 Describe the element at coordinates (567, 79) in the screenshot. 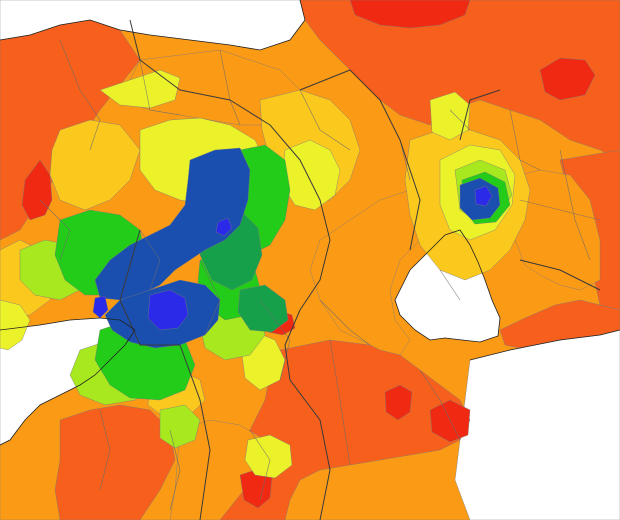

I see `region-red-east` at that location.